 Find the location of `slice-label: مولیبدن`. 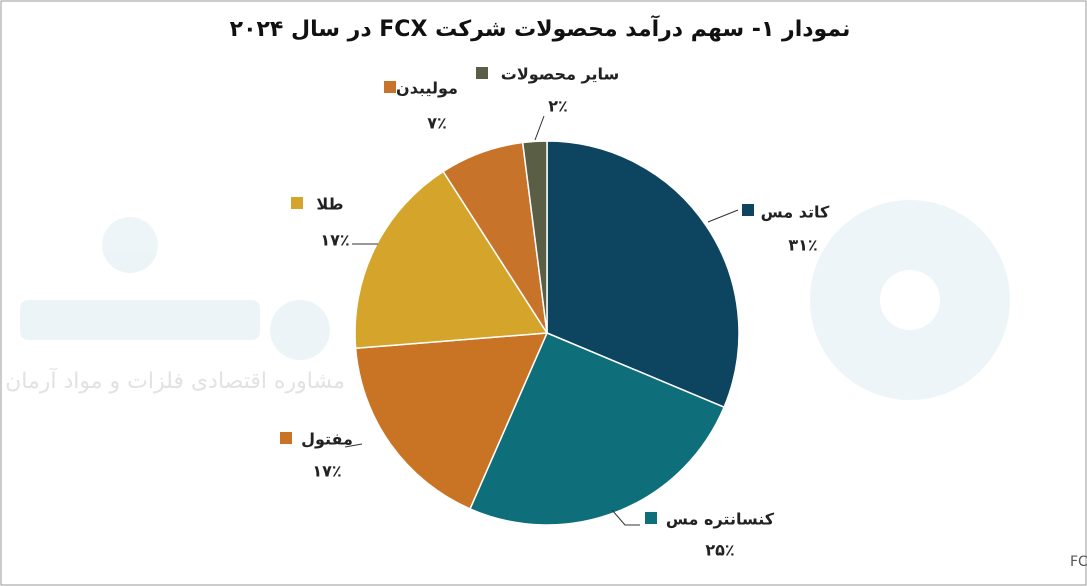

slice-label: مولیبدن is located at coordinates (427, 88).